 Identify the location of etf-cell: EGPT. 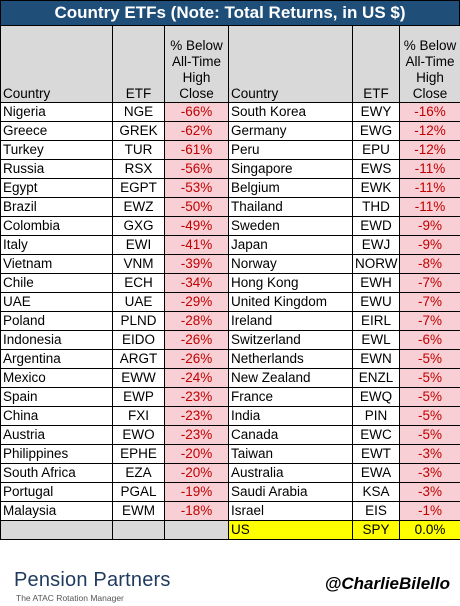
(138, 188).